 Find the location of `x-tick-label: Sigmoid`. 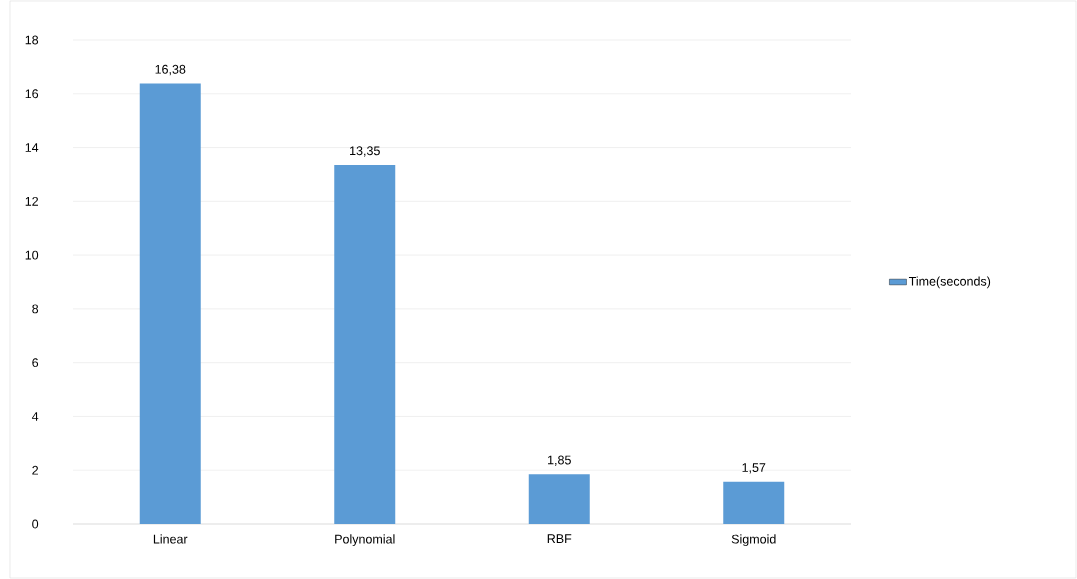

x-tick-label: Sigmoid is located at coordinates (753, 540).